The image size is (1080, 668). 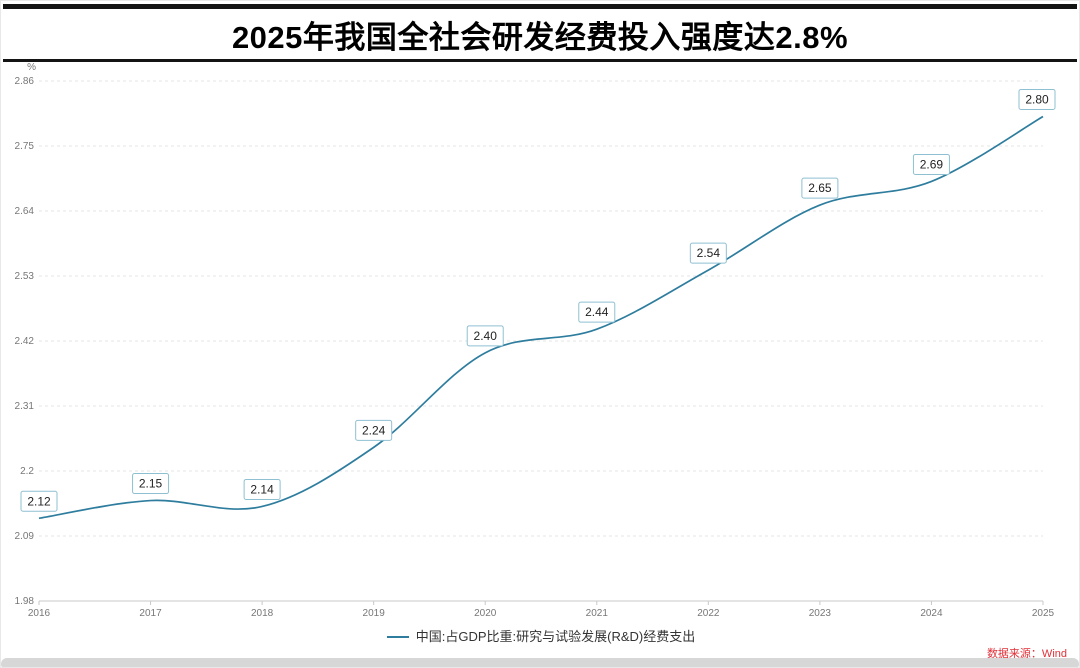 What do you see at coordinates (25, 276) in the screenshot?
I see `y-tick-label: 2.53` at bounding box center [25, 276].